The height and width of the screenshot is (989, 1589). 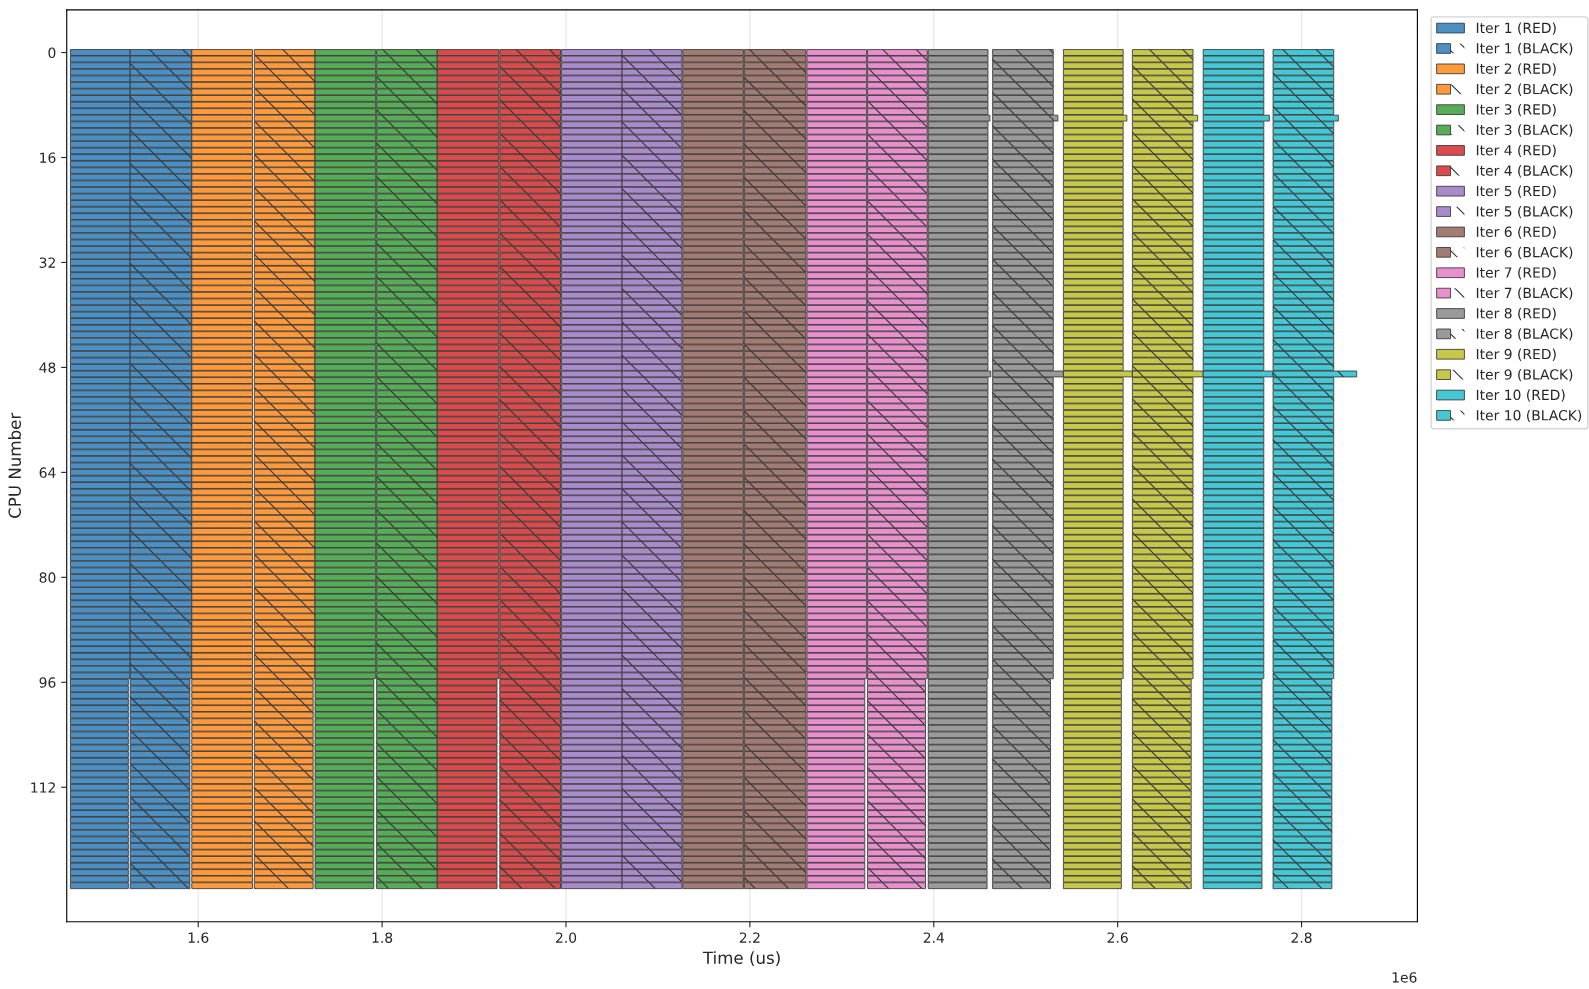 What do you see at coordinates (1524, 49) in the screenshot?
I see `legend-label: Iter 1 (BLACK)` at bounding box center [1524, 49].